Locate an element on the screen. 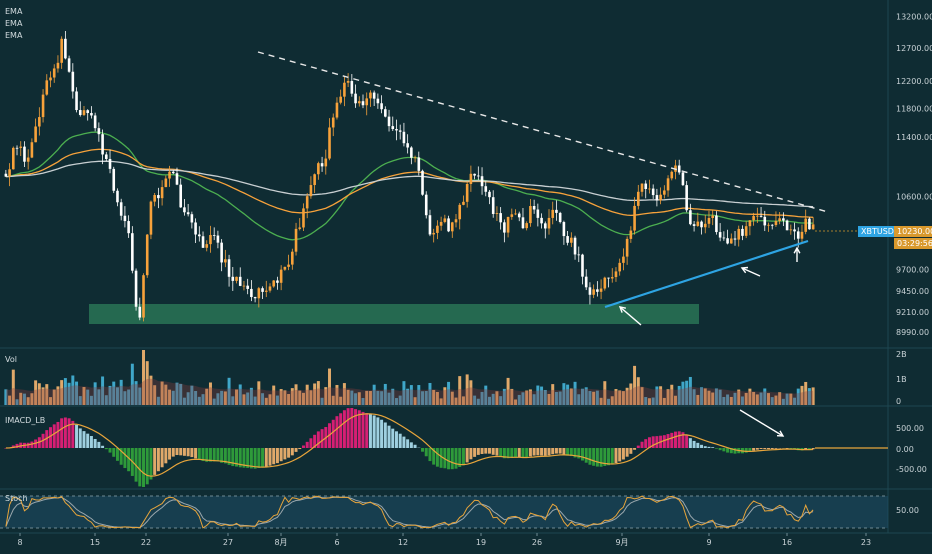 The height and width of the screenshot is (554, 932). legend-ema-3: EMA is located at coordinates (13, 35).